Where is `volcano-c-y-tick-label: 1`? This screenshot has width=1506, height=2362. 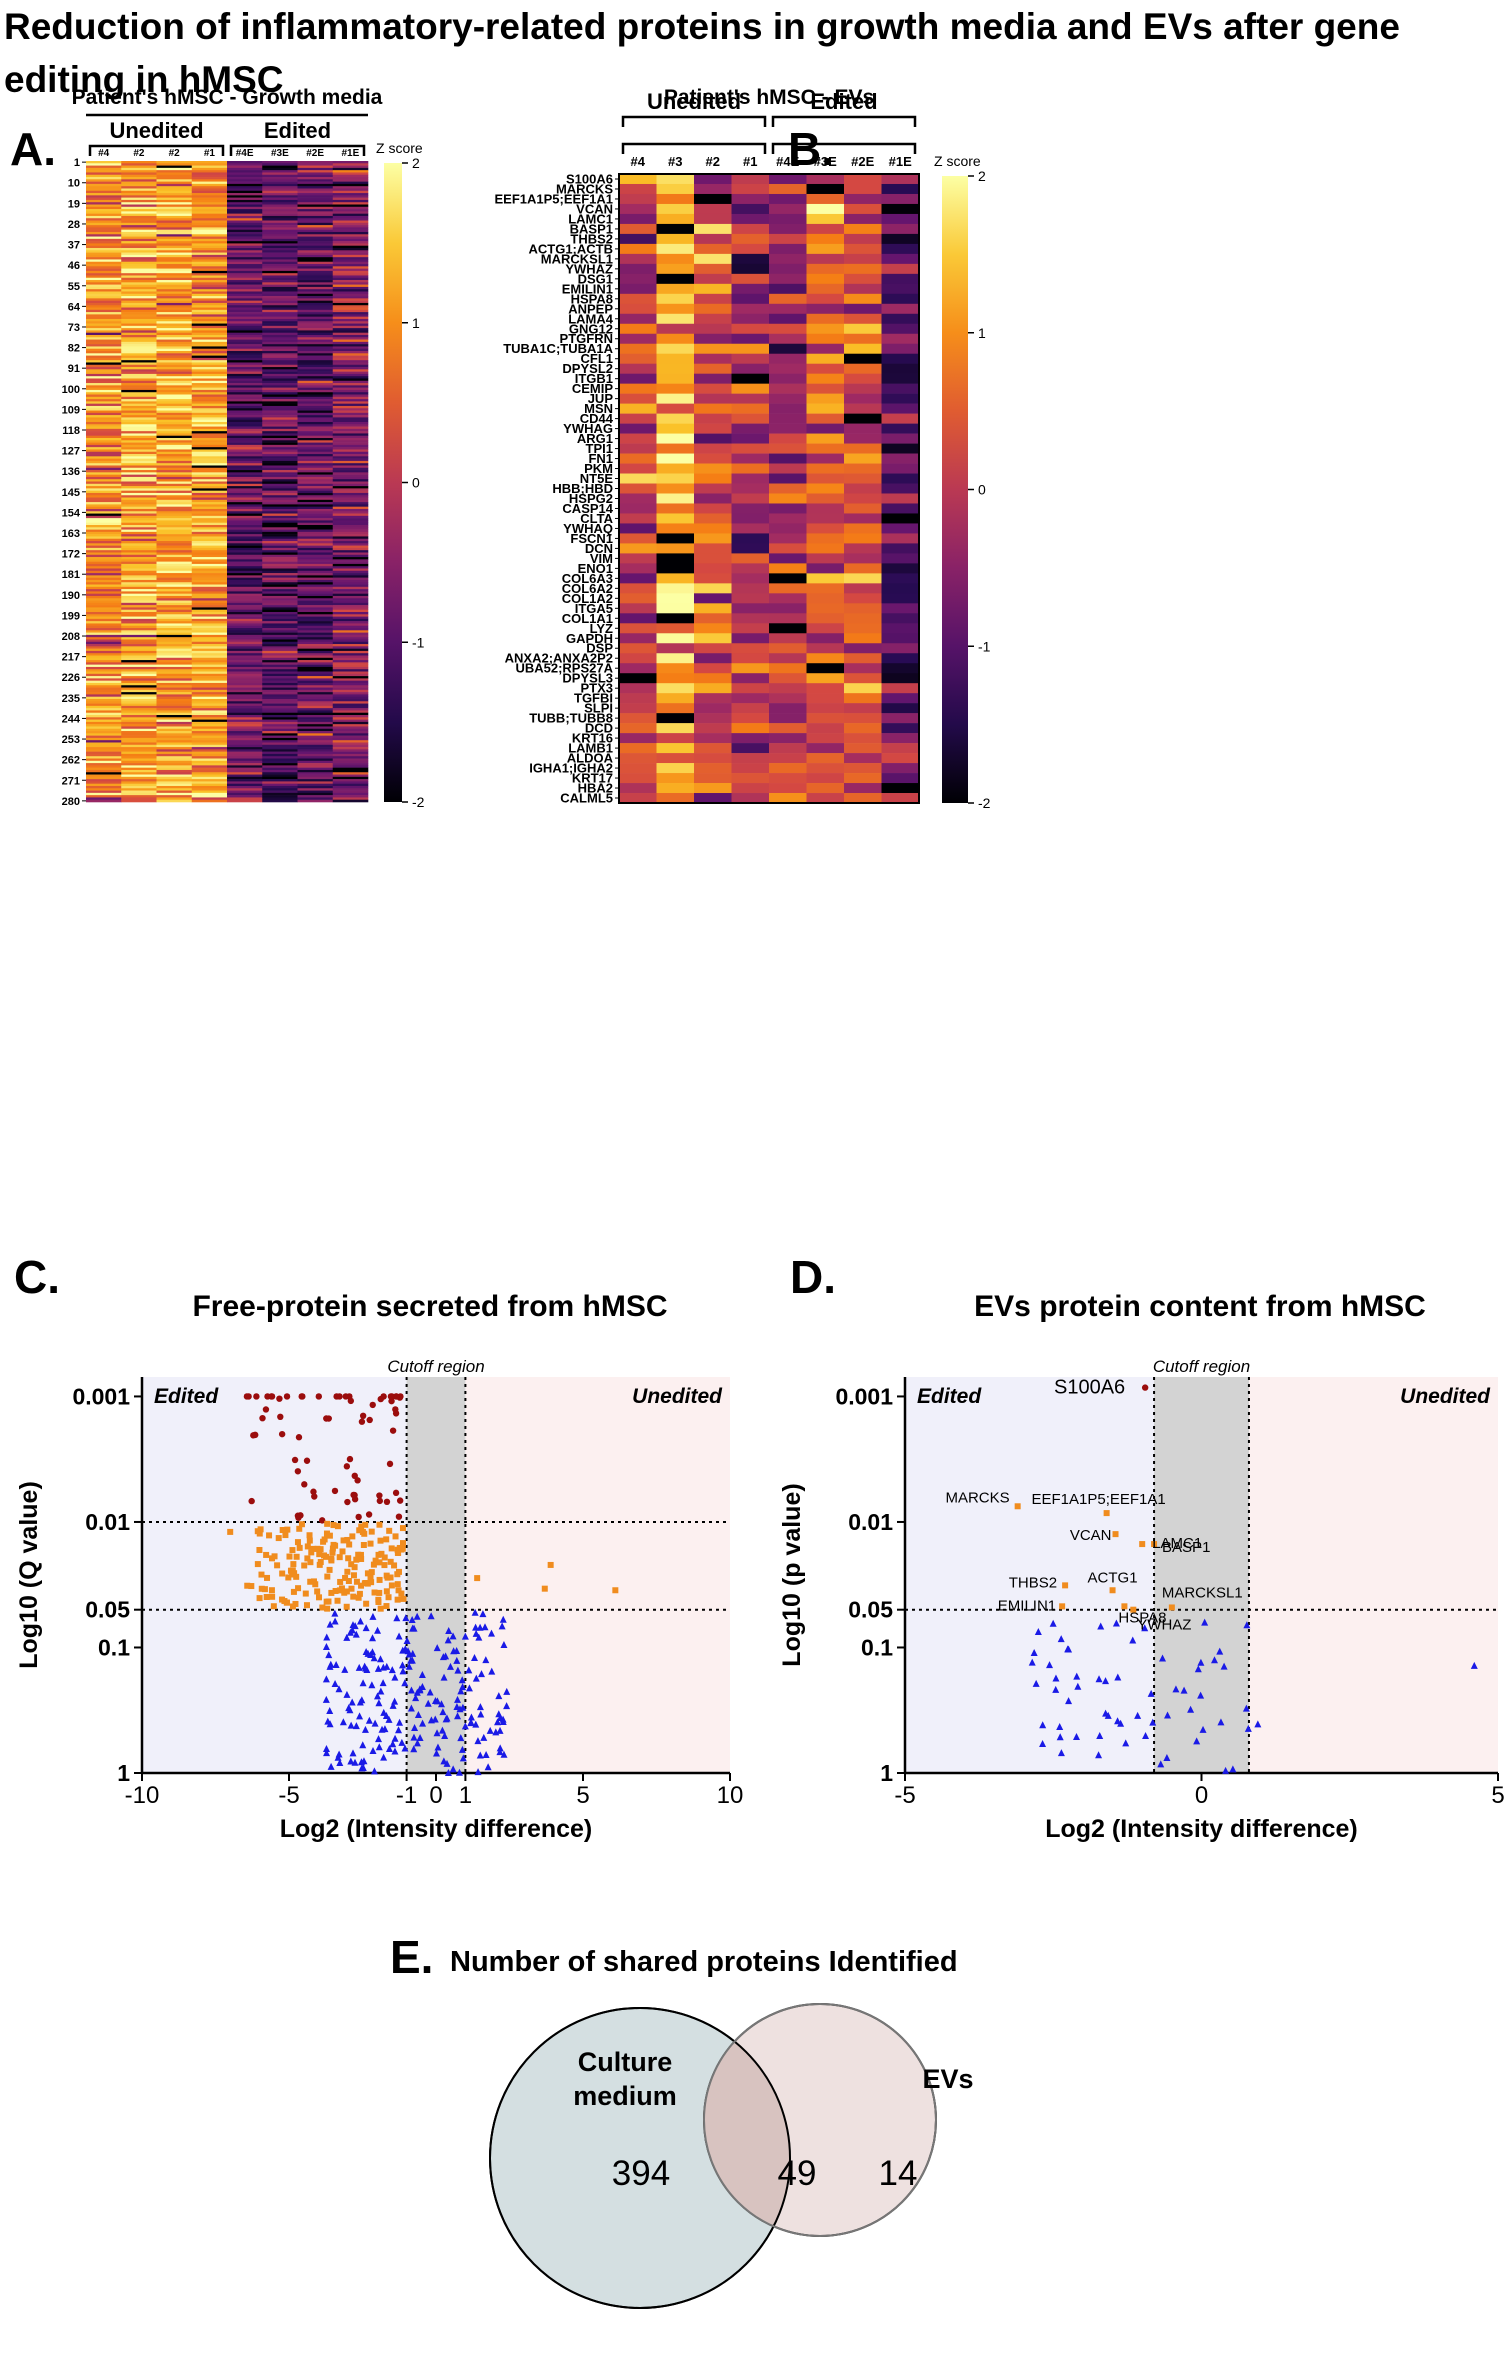
volcano-c-y-tick-label: 1 is located at coordinates (123, 1773).